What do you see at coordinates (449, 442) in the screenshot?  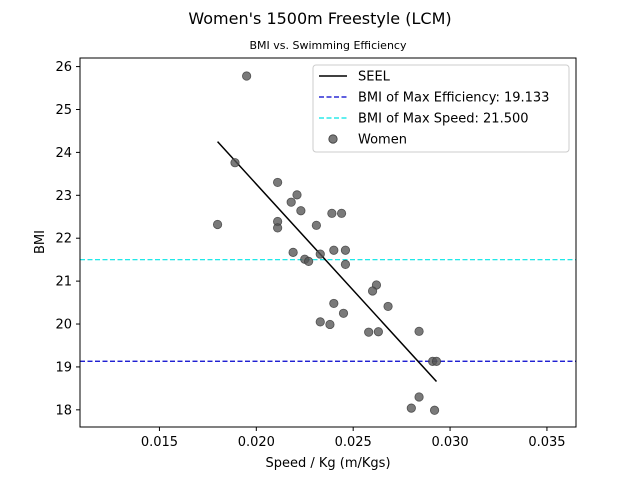 I see `x-tick-label: 0.030` at bounding box center [449, 442].